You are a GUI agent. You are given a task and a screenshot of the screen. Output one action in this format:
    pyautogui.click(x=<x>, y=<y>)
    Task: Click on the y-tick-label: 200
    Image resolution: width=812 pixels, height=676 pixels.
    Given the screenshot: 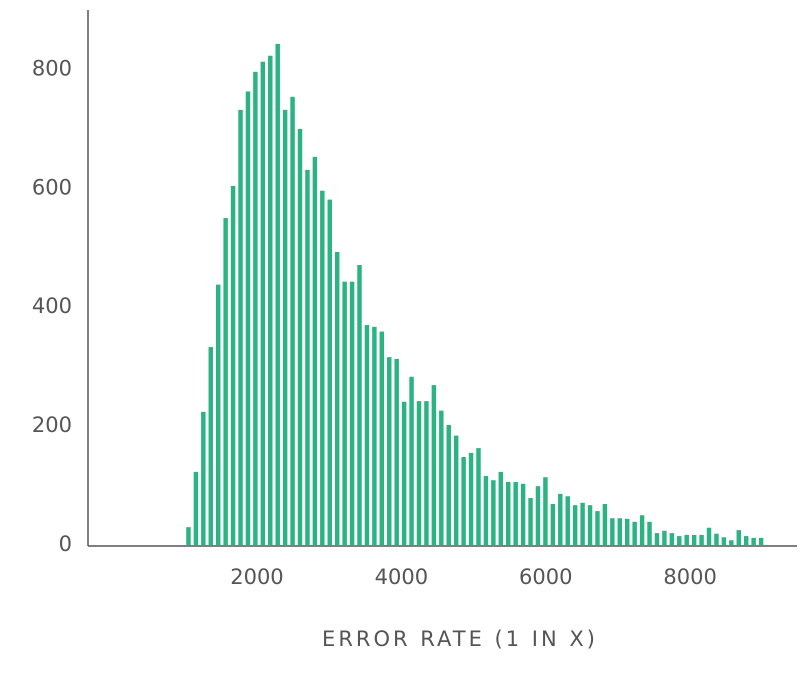 What is the action you would take?
    pyautogui.click(x=52, y=425)
    